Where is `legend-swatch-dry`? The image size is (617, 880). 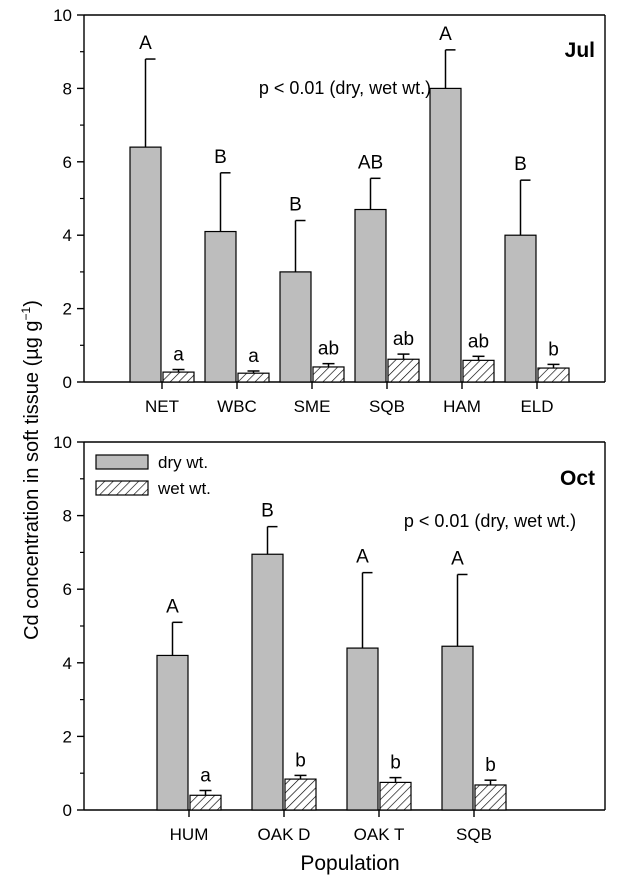 legend-swatch-dry is located at coordinates (122, 462).